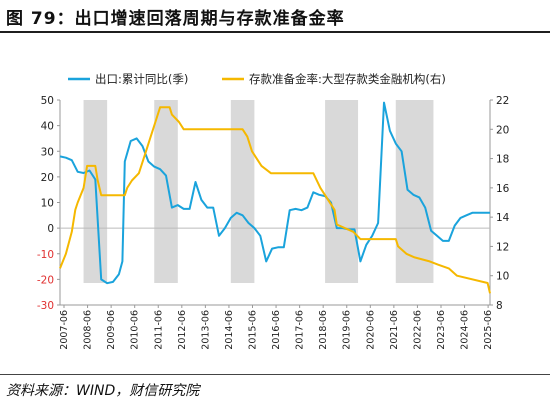 Image resolution: width=550 pixels, height=409 pixels. Describe the element at coordinates (47, 178) in the screenshot. I see `y-left-tick-label: 20` at that location.